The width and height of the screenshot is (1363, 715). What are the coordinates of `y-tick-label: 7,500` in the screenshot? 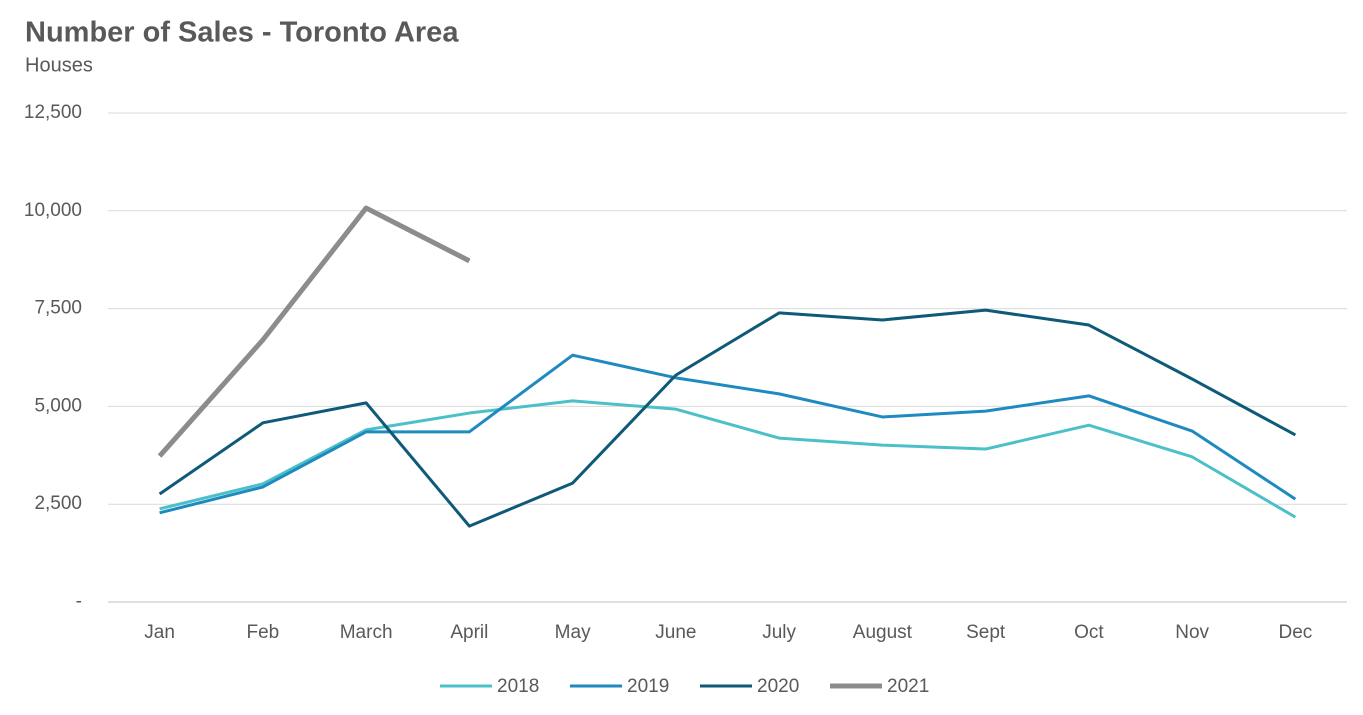 It's located at (58, 308).